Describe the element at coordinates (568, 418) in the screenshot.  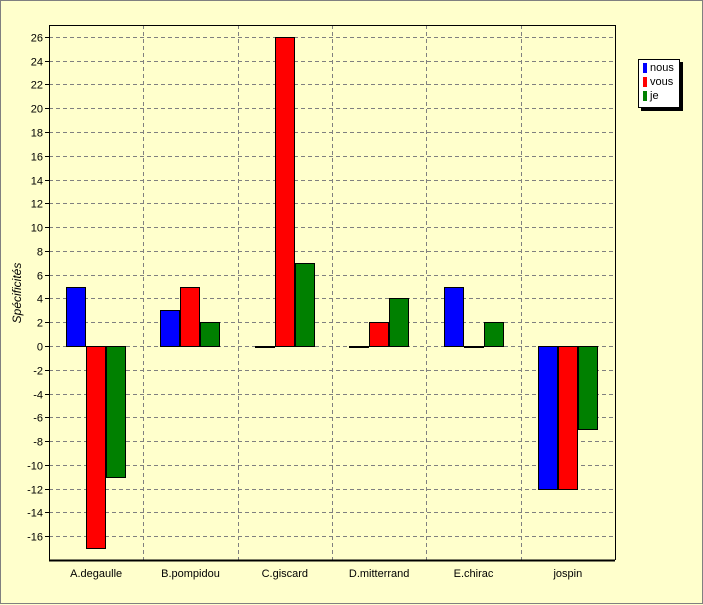
I see `bar-vous-jospin` at that location.